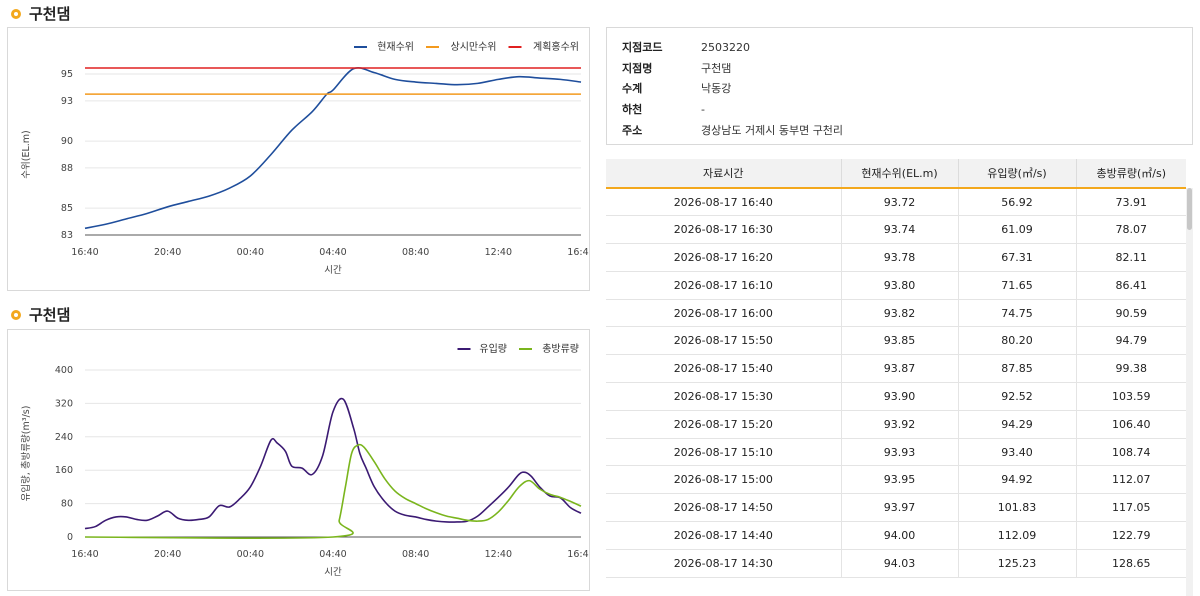 Image resolution: width=1200 pixels, height=596 pixels. I want to click on table-cell: 103.59, so click(1131, 396).